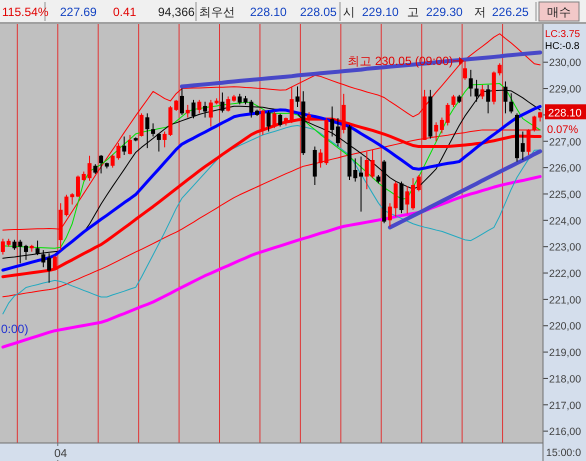  I want to click on text: 229.30, so click(445, 12).